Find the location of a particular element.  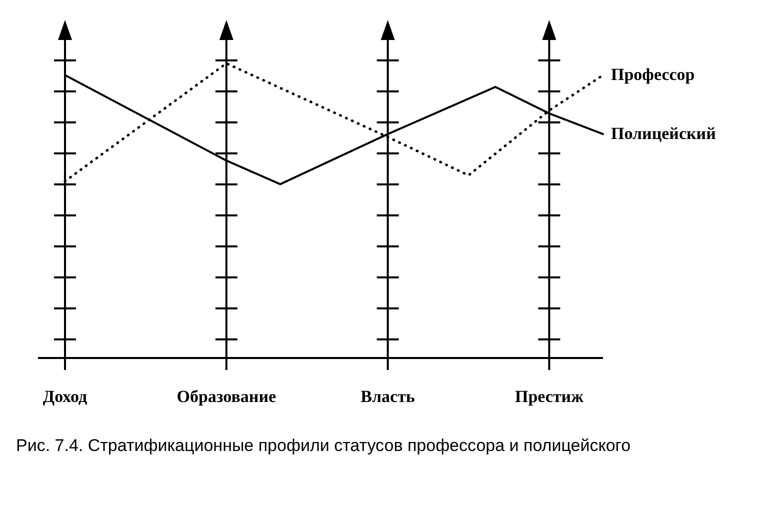

x-tick-label: Власть is located at coordinates (387, 396).